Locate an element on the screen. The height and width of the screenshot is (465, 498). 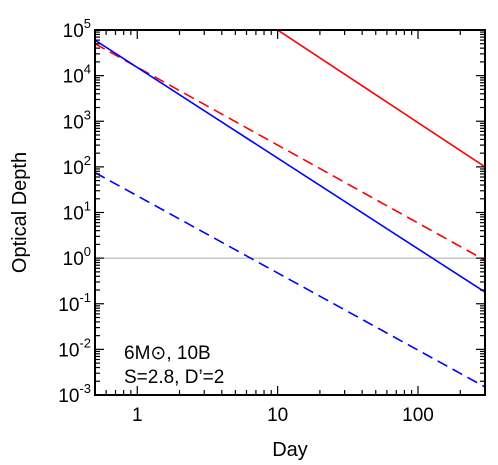
x-tick-label: 1 is located at coordinates (137, 415).